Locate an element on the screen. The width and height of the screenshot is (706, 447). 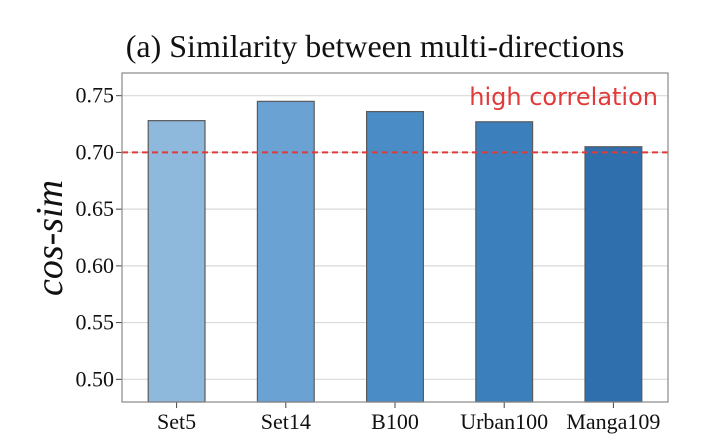
y-tick-label: 0.60 is located at coordinates (95, 265).